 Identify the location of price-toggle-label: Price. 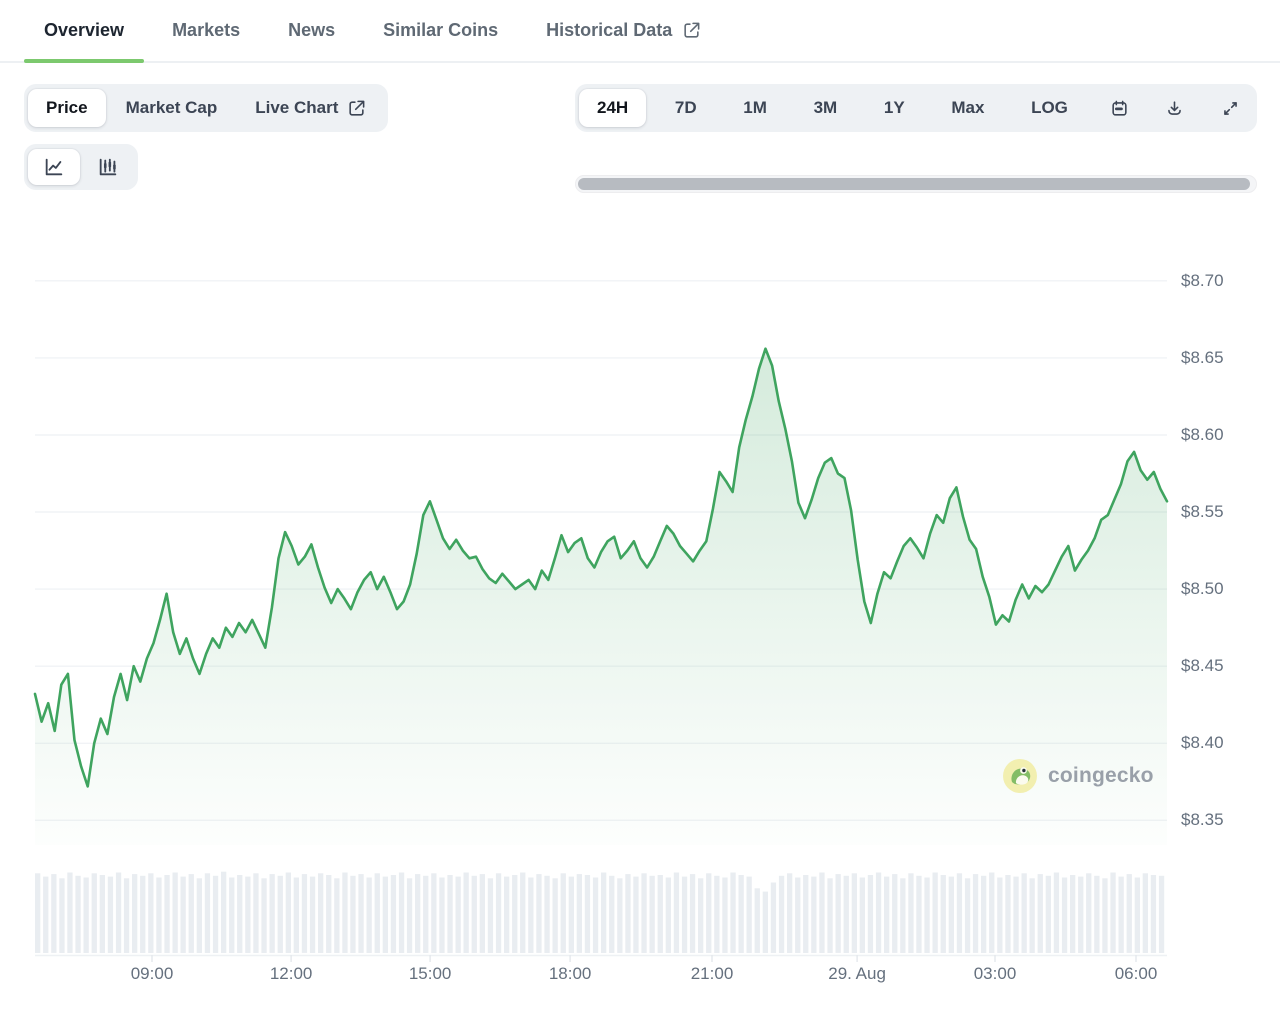
(67, 107).